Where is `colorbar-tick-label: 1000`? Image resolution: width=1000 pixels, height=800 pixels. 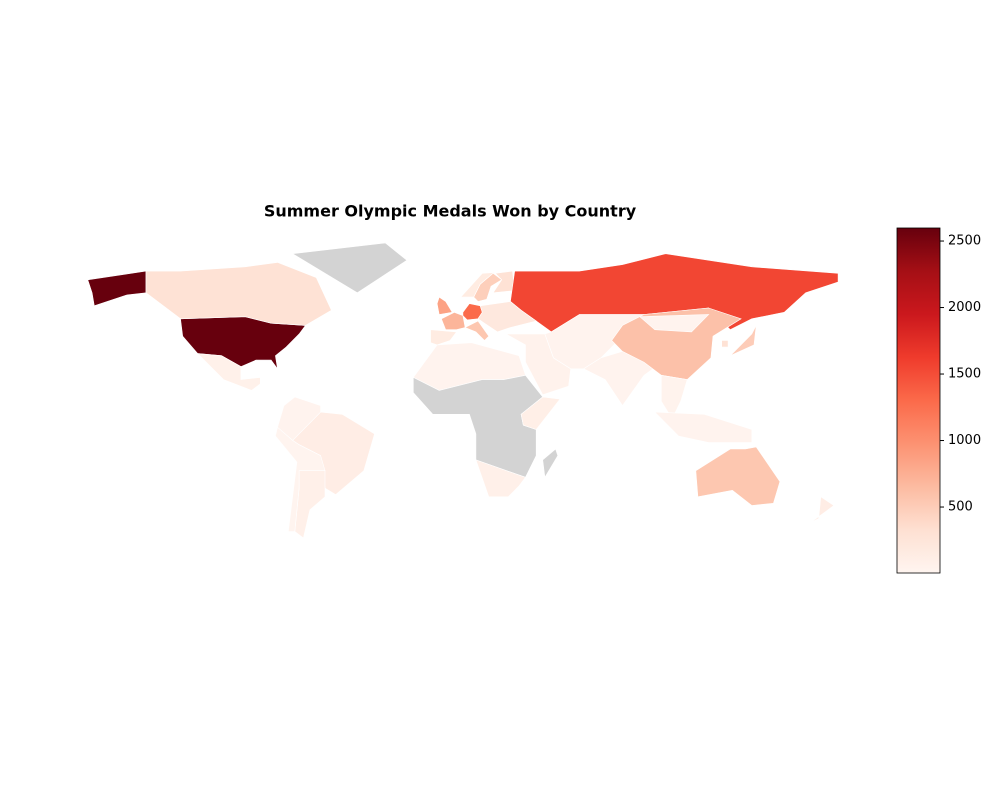 colorbar-tick-label: 1000 is located at coordinates (964, 440).